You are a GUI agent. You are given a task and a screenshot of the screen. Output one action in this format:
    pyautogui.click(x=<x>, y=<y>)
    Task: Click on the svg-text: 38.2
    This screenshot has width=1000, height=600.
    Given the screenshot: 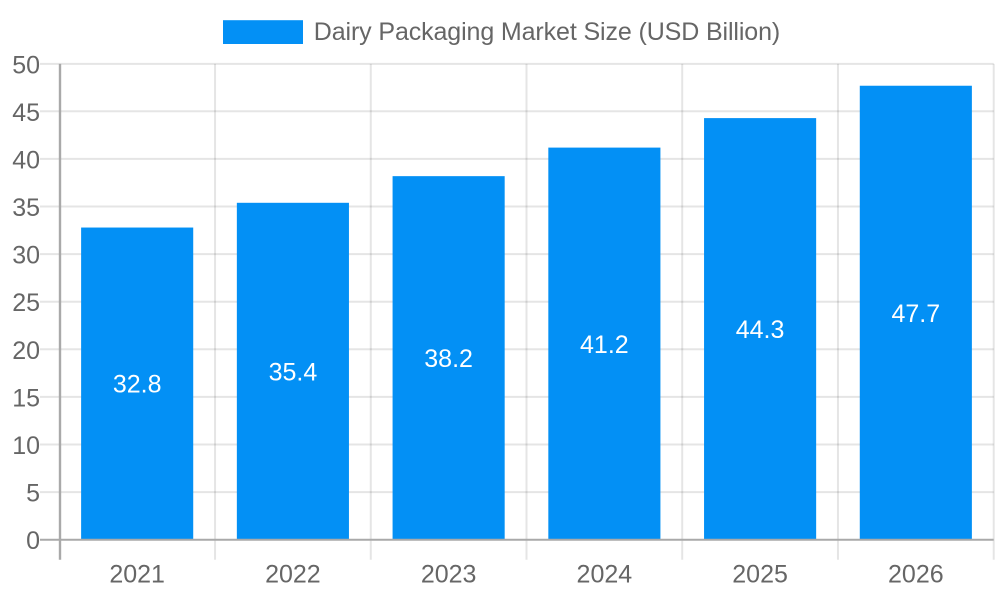 What is the action you would take?
    pyautogui.click(x=448, y=359)
    